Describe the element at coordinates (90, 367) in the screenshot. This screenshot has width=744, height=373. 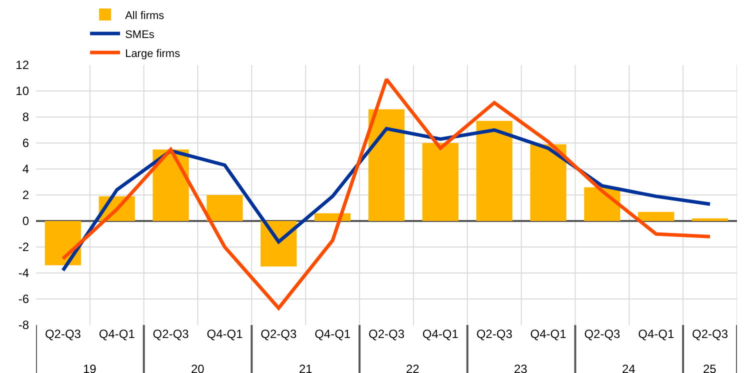
I see `text: 19` at that location.